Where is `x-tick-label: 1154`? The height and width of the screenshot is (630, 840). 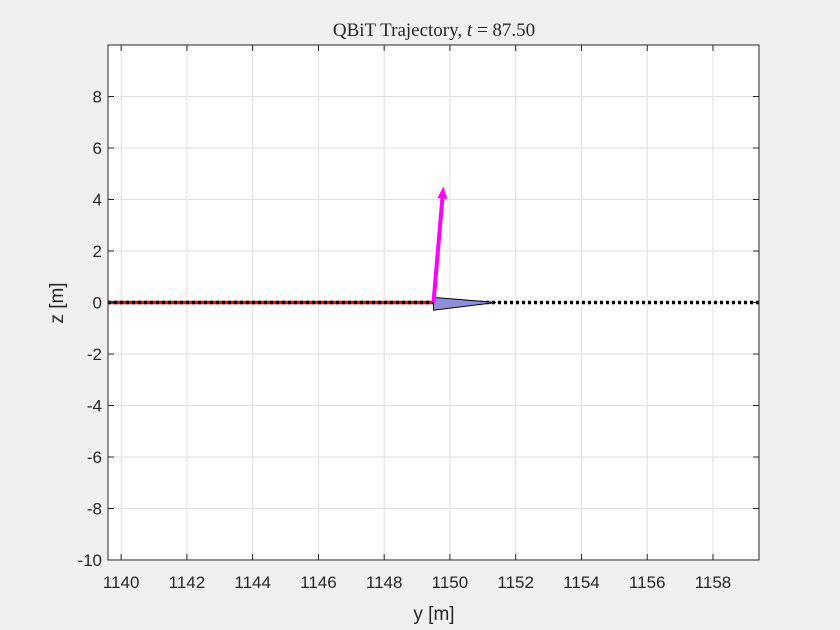
x-tick-label: 1154 is located at coordinates (581, 582).